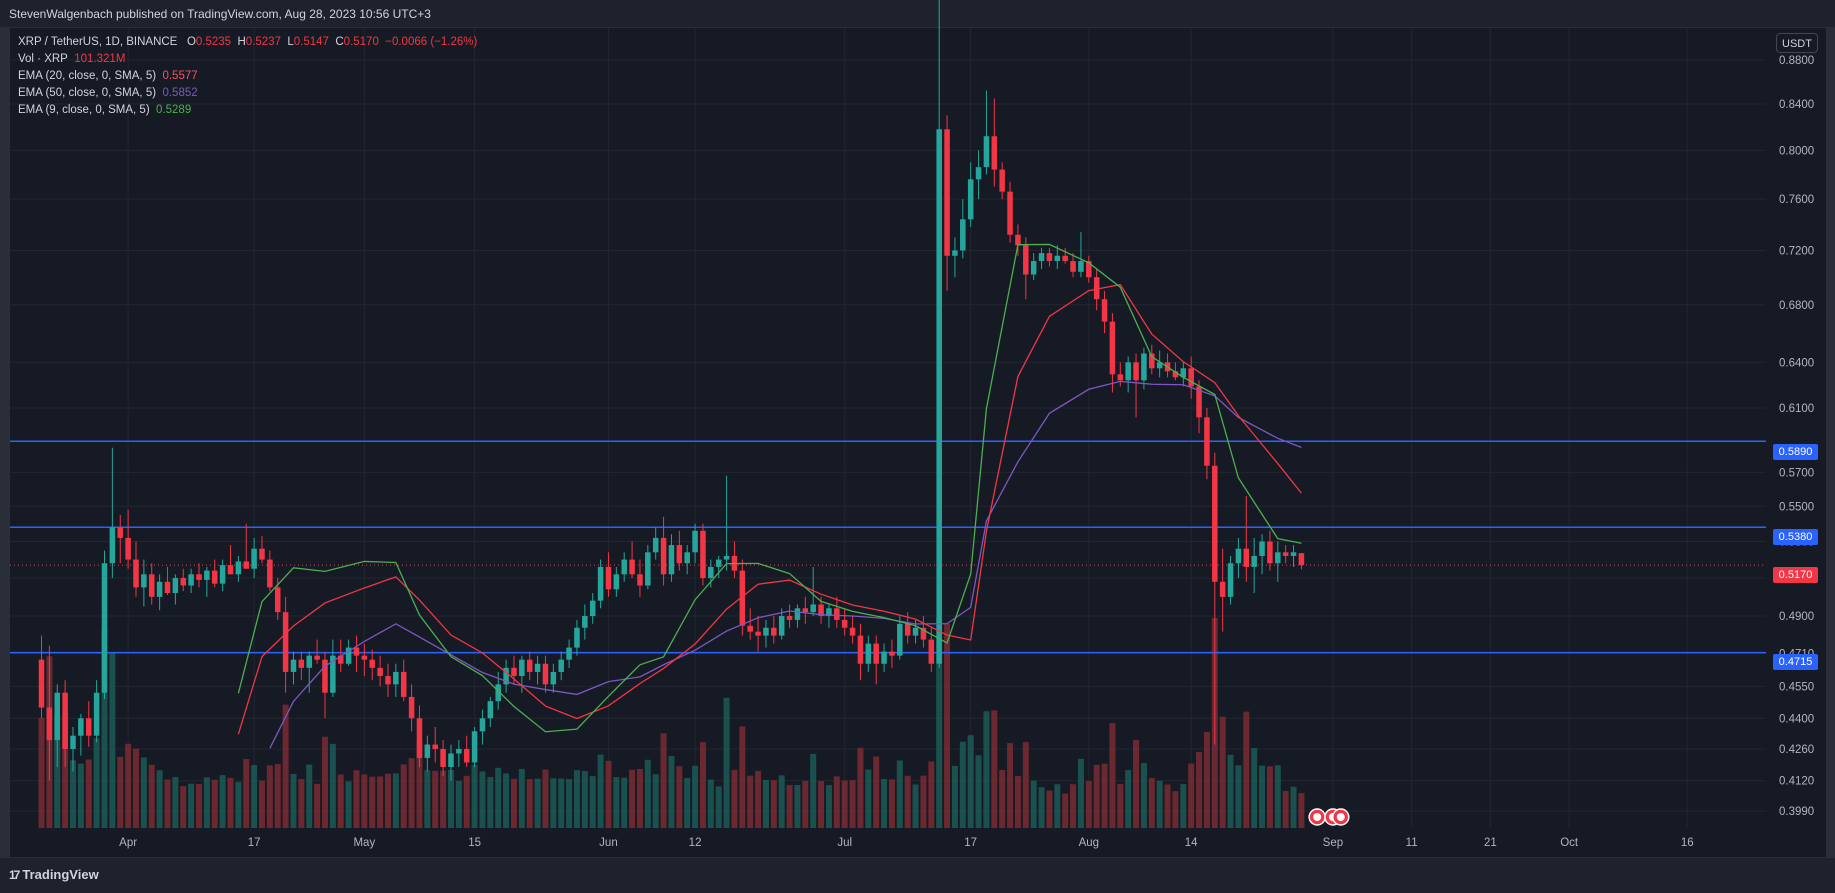  Describe the element at coordinates (1797, 43) in the screenshot. I see `currency-button: USDT` at that location.